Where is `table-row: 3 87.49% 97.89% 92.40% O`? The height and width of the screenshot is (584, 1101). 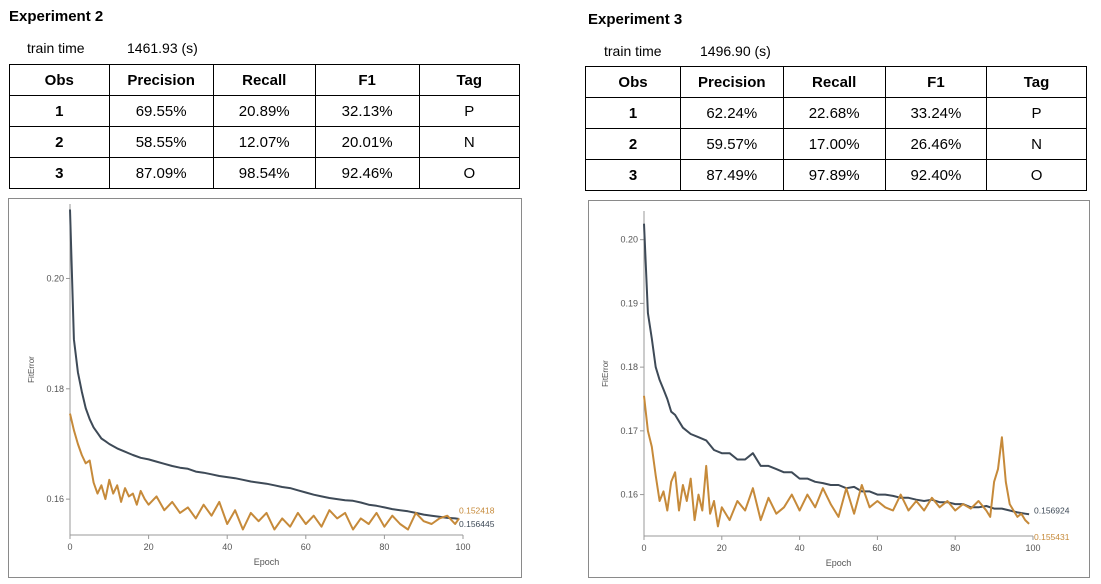 table-row: 3 87.49% 97.89% 92.40% O is located at coordinates (835, 175).